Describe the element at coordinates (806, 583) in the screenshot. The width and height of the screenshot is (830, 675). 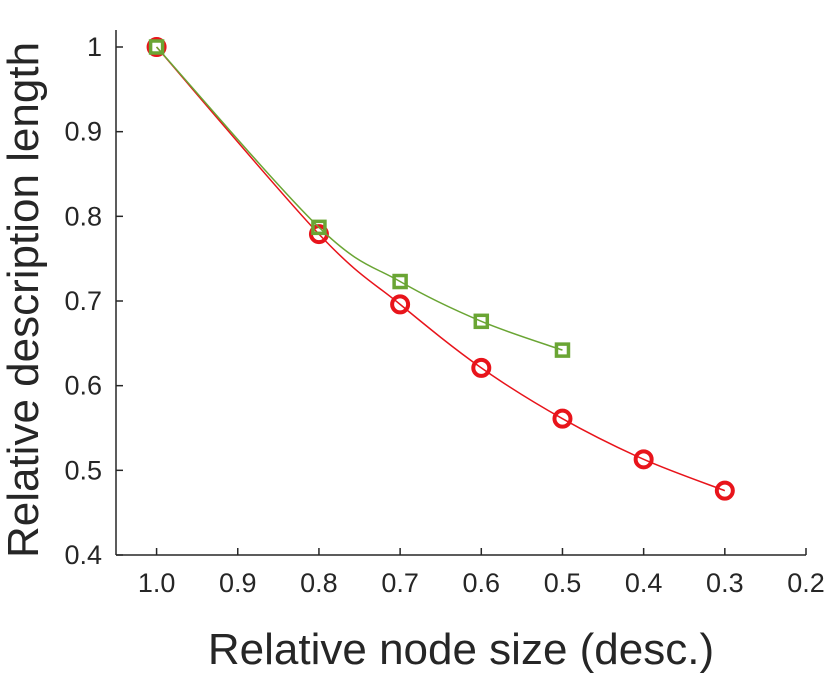
I see `x-tick-label: 0.2` at that location.